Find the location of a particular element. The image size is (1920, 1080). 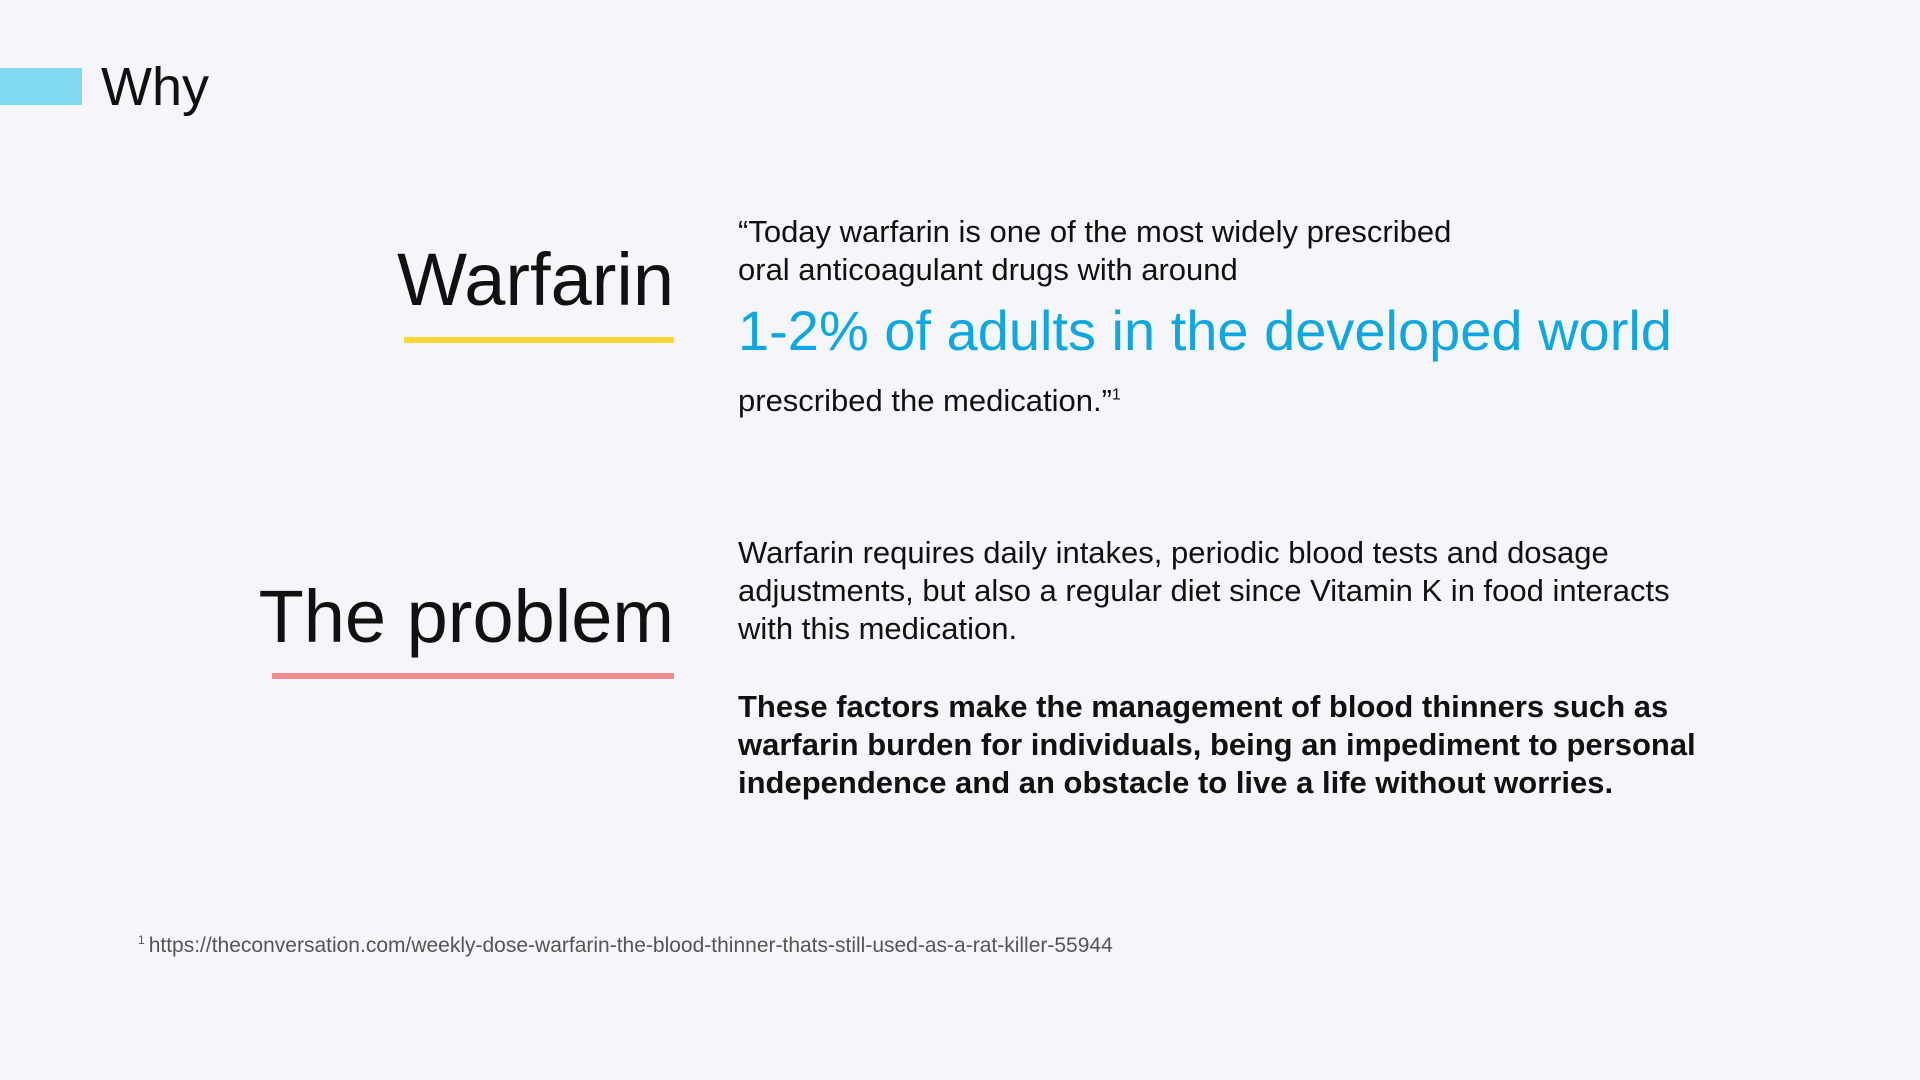

quote-line-2: oral anticoagulant drugs with around is located at coordinates (988, 269).